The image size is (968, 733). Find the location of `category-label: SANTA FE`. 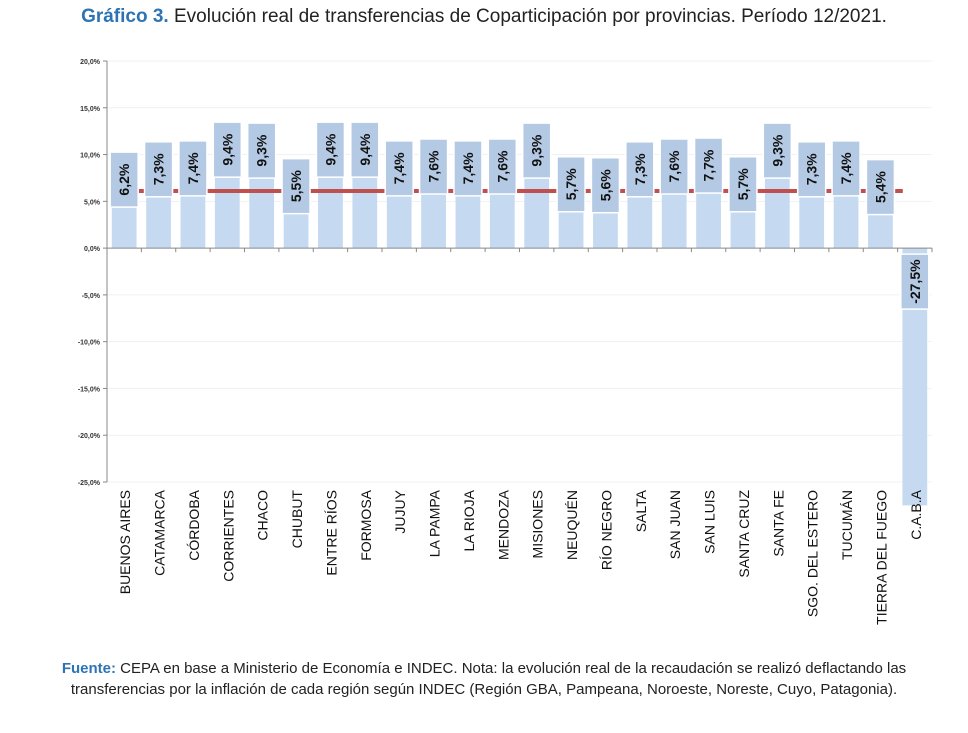

category-label: SANTA FE is located at coordinates (778, 523).